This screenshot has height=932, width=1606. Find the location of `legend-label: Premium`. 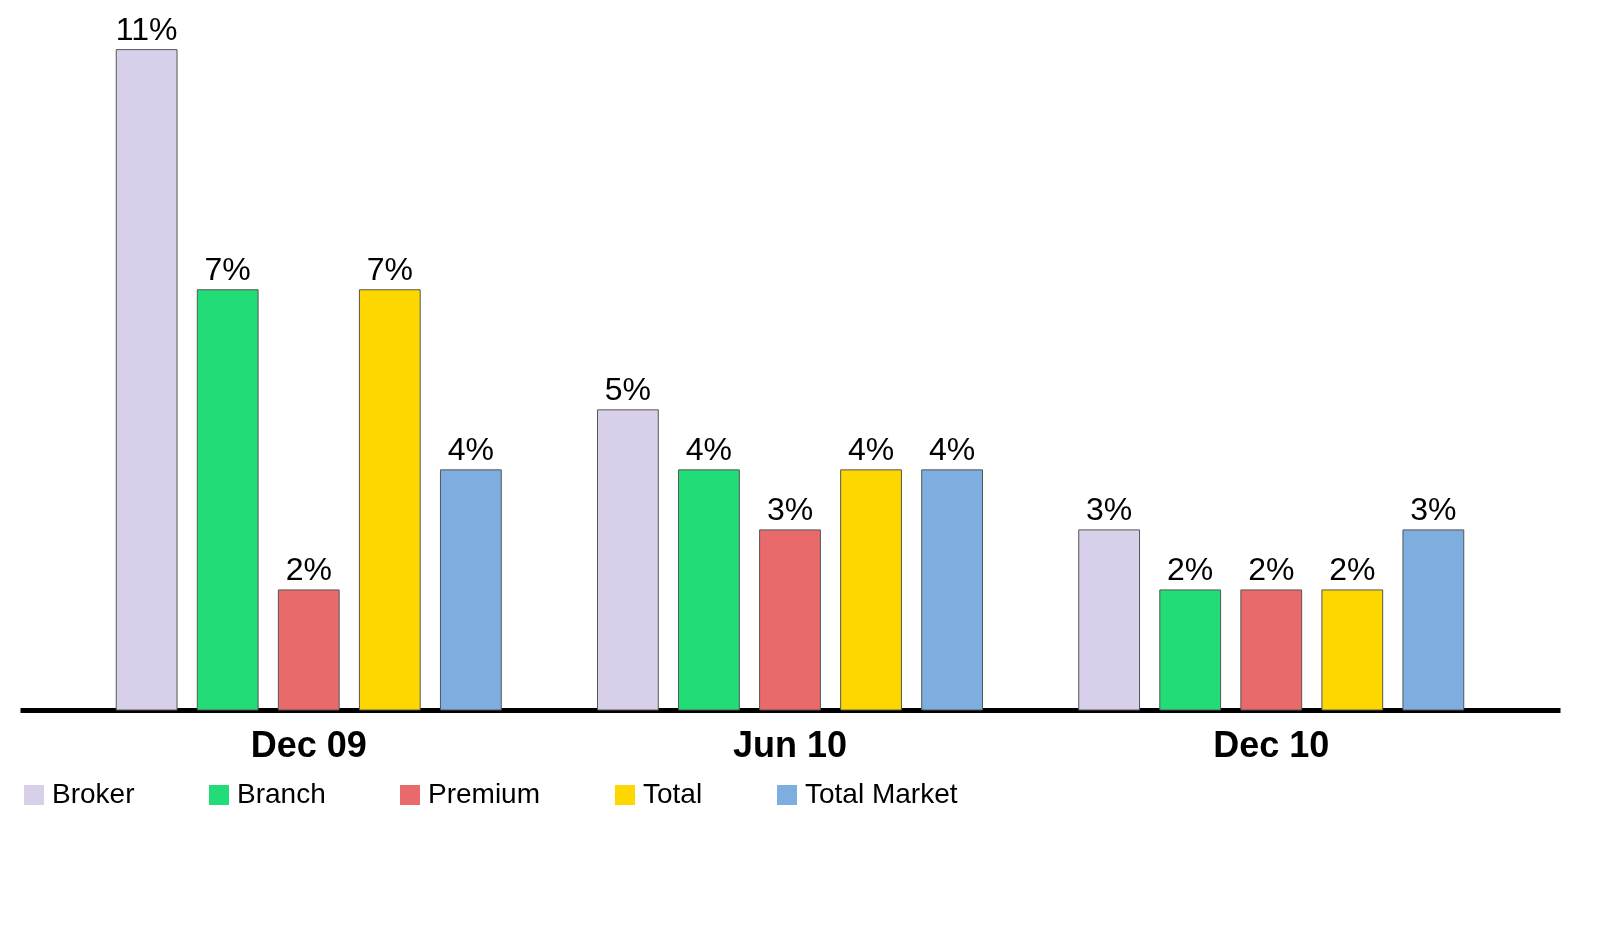

legend-label: Premium is located at coordinates (484, 793).